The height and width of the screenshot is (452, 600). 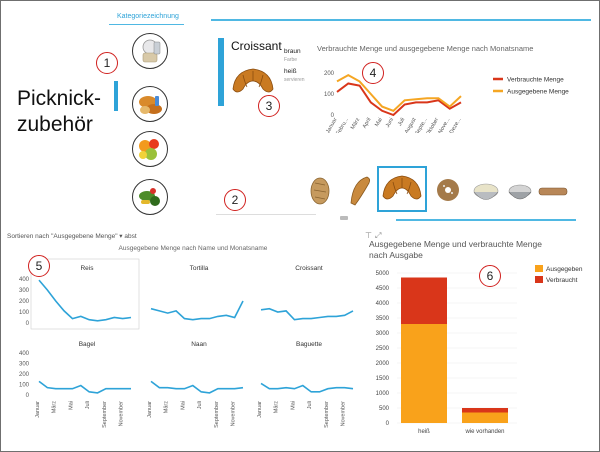 I want to click on bar-chart-y-tick: 2000, so click(x=383, y=364).